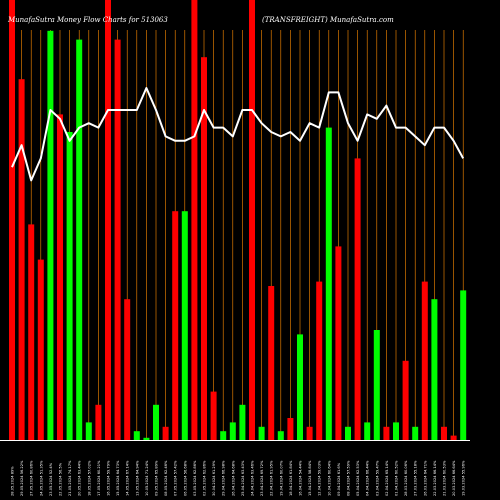  Describe the element at coordinates (147, 478) in the screenshot. I see `x-tick-label: 10.05.2024 71.24%` at that location.